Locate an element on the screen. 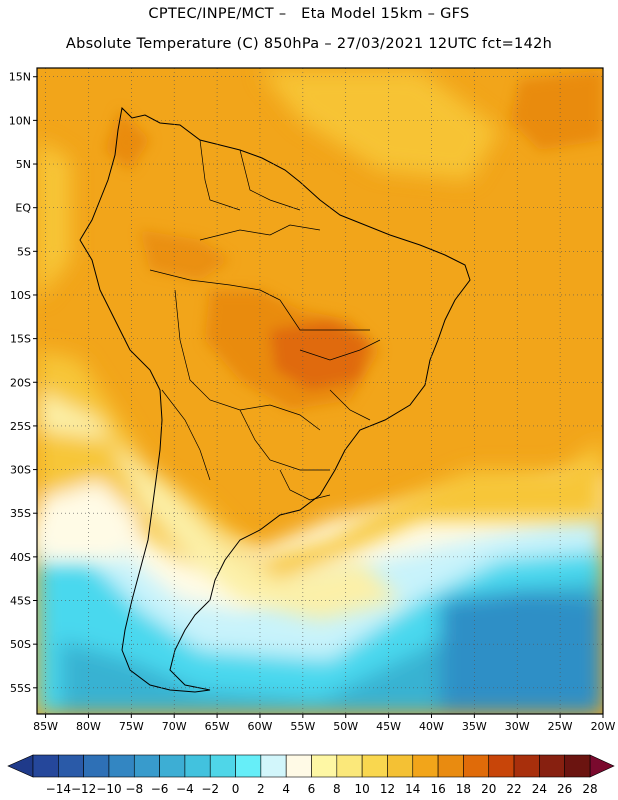  colorbar-label: 26 is located at coordinates (564, 789).